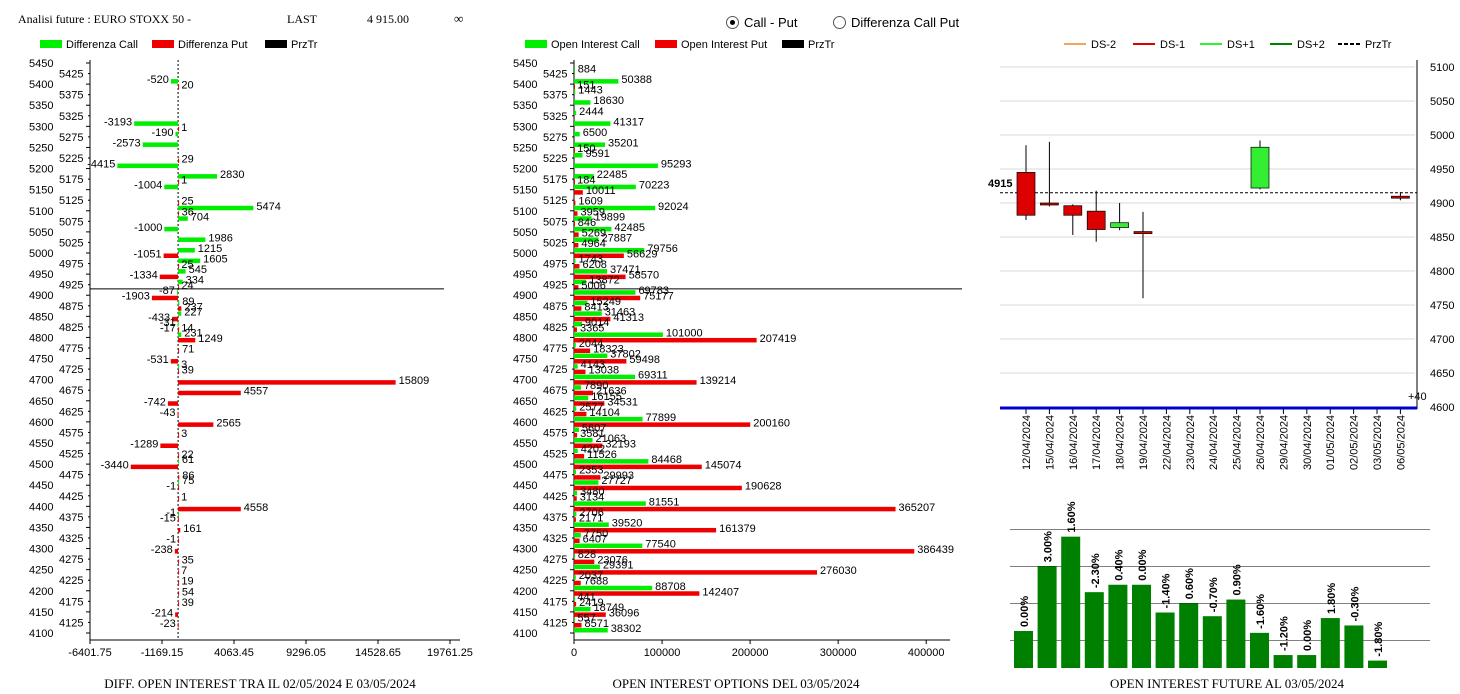 The height and width of the screenshot is (694, 1460). Describe the element at coordinates (1401, 442) in the screenshot. I see `x-tick-label: 06/05/2024` at that location.